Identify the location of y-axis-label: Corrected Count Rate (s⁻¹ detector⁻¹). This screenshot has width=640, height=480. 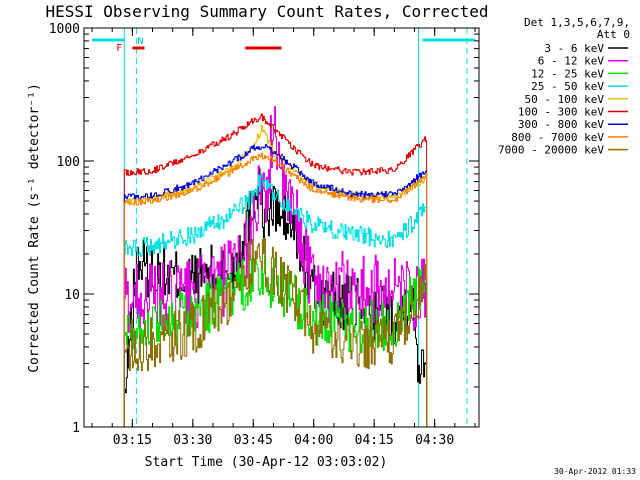
(34, 228).